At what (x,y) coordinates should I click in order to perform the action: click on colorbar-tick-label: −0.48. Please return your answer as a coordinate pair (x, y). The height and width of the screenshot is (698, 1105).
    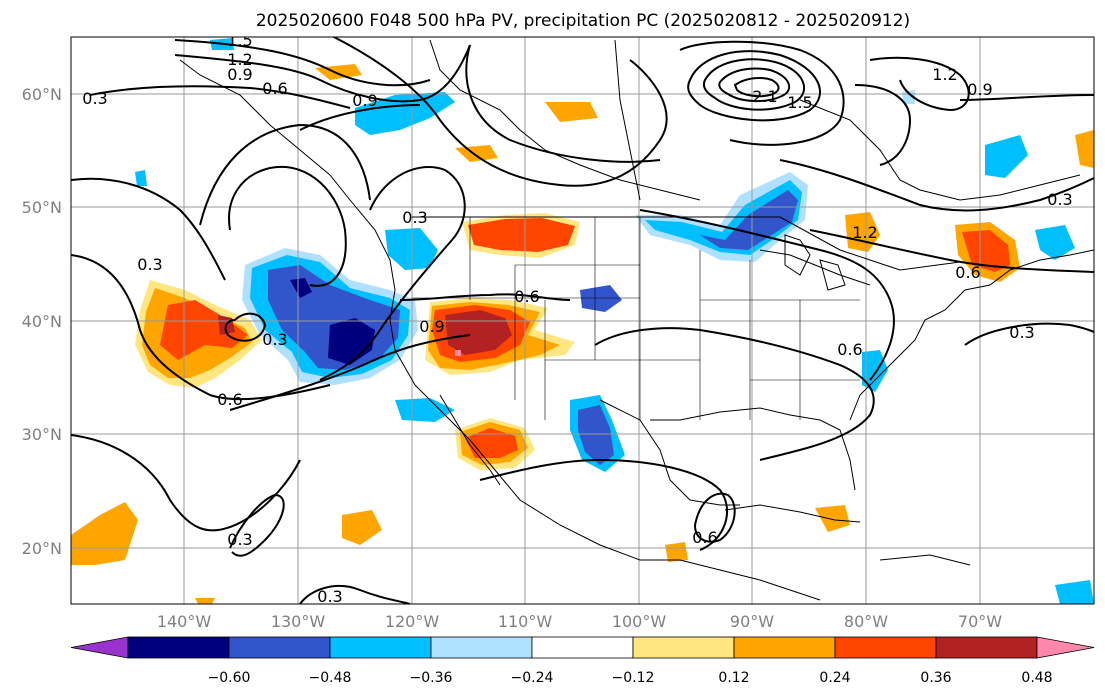
    Looking at the image, I should click on (330, 678).